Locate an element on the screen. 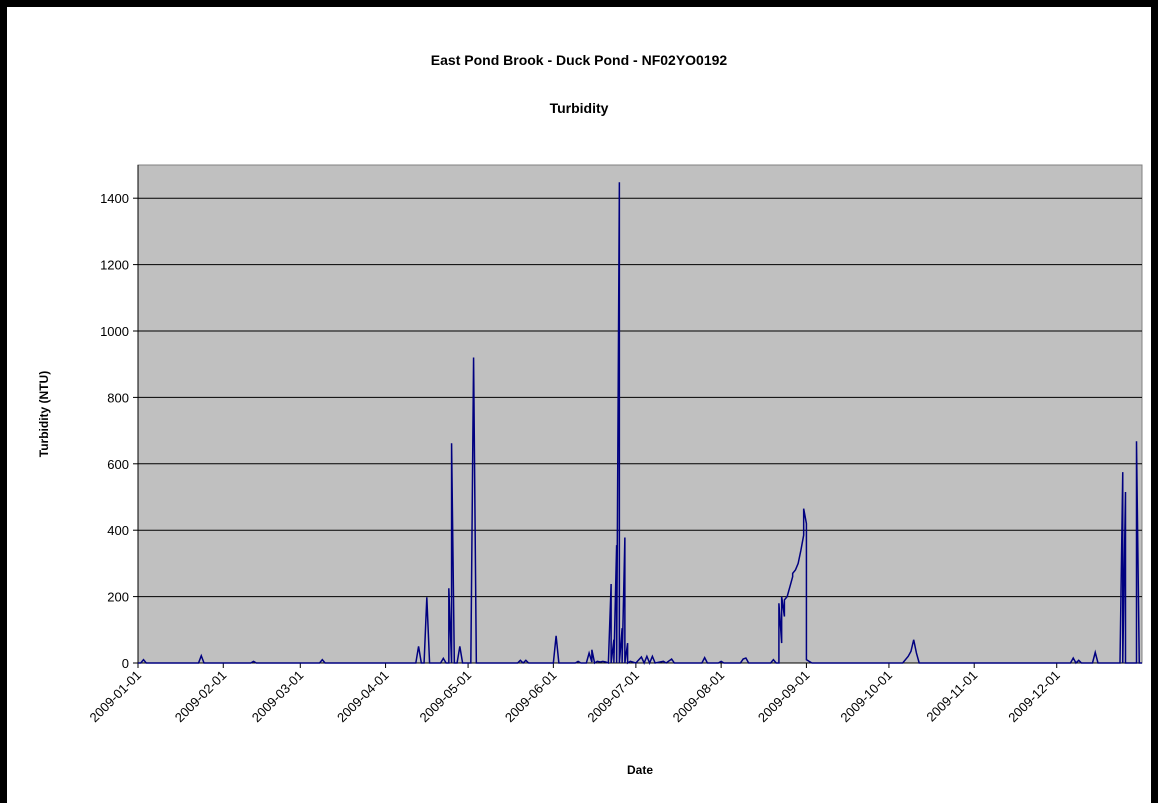 This screenshot has height=803, width=1158. chart-subtitle: Turbidity is located at coordinates (579, 108).